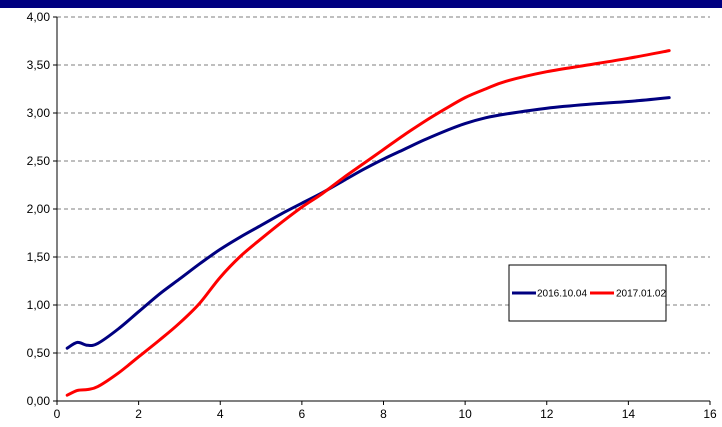  What do you see at coordinates (138, 414) in the screenshot?
I see `x-tick-label: 2` at bounding box center [138, 414].